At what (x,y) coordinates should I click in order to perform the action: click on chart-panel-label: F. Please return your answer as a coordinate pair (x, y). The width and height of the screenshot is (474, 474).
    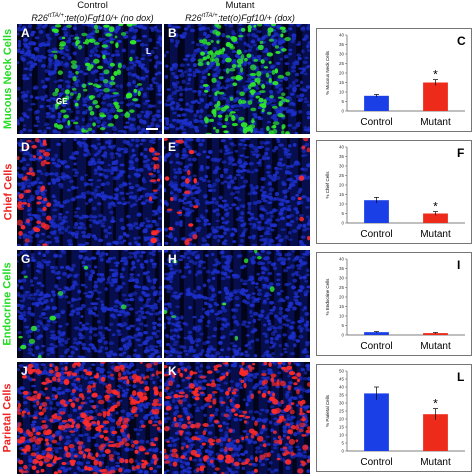
    Looking at the image, I should click on (460, 153).